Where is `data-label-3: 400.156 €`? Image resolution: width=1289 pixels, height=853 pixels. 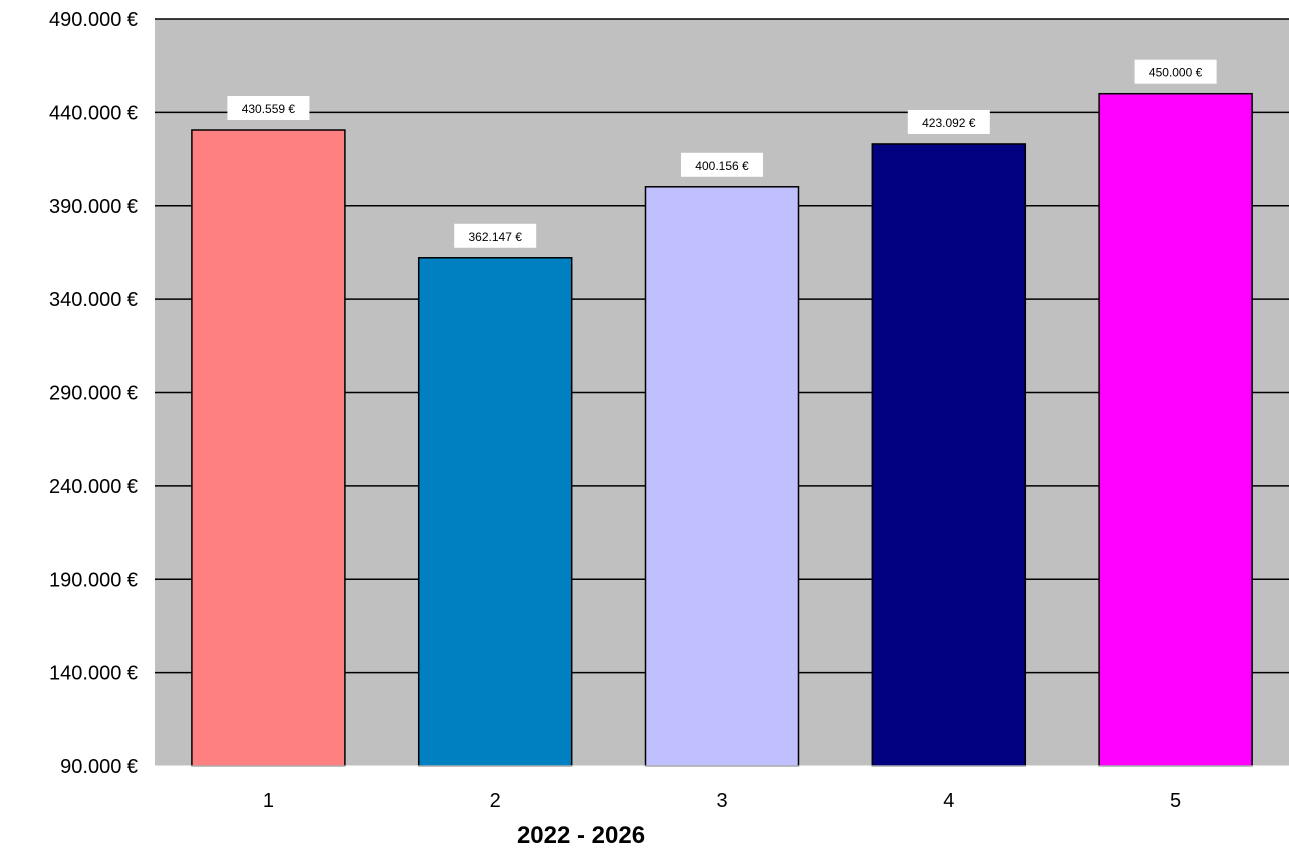
data-label-3: 400.156 € is located at coordinates (722, 164).